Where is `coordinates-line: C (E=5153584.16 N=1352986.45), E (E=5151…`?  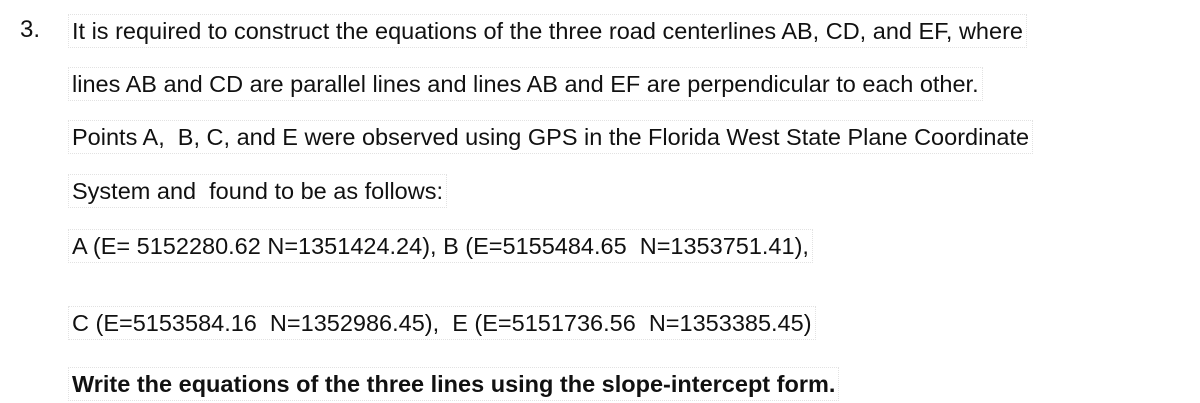
coordinates-line: C (E=5153584.16 N=1352986.45), E (E=5151… is located at coordinates (442, 323).